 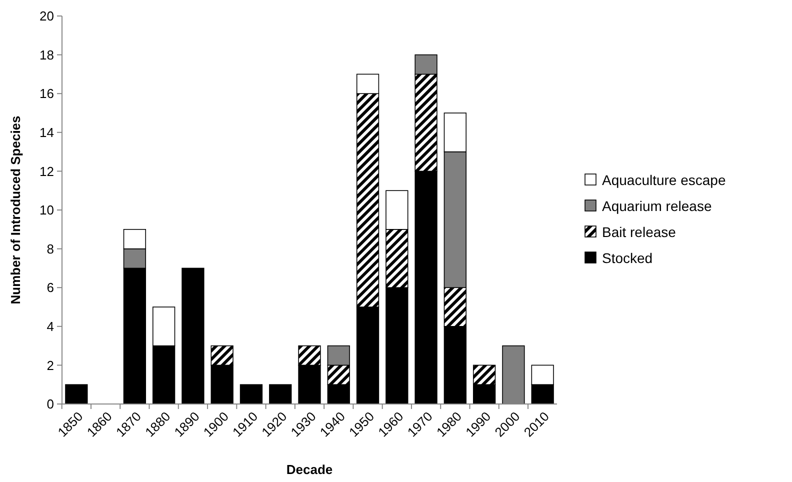 What do you see at coordinates (15, 210) in the screenshot?
I see `y-axis-title: Number of Introduced Species` at bounding box center [15, 210].